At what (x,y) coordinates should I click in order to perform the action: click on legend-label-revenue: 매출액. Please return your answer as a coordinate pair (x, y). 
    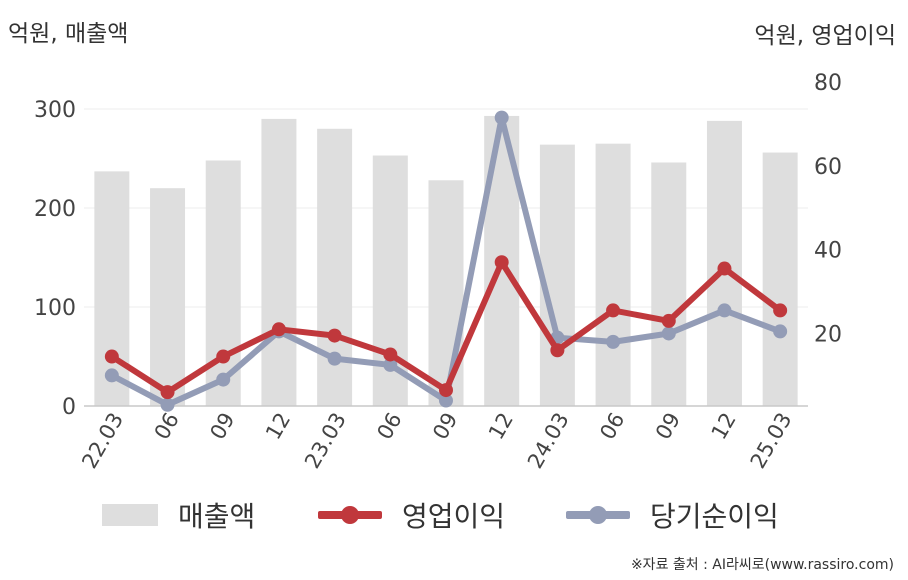
    Looking at the image, I should click on (217, 516).